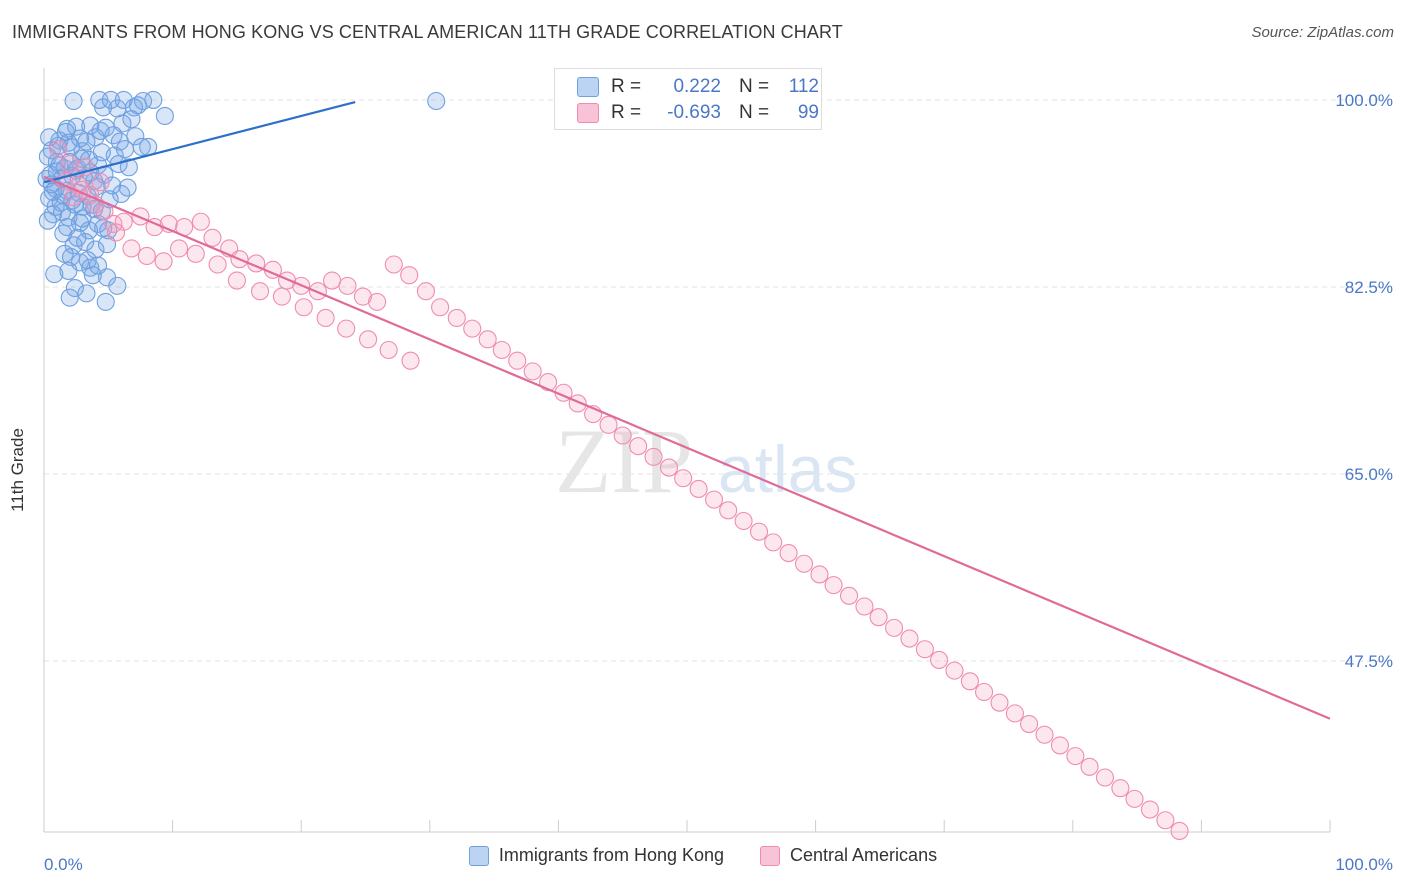  I want to click on x-tick-labels: 0.0% 100.0%, so click(718, 864).